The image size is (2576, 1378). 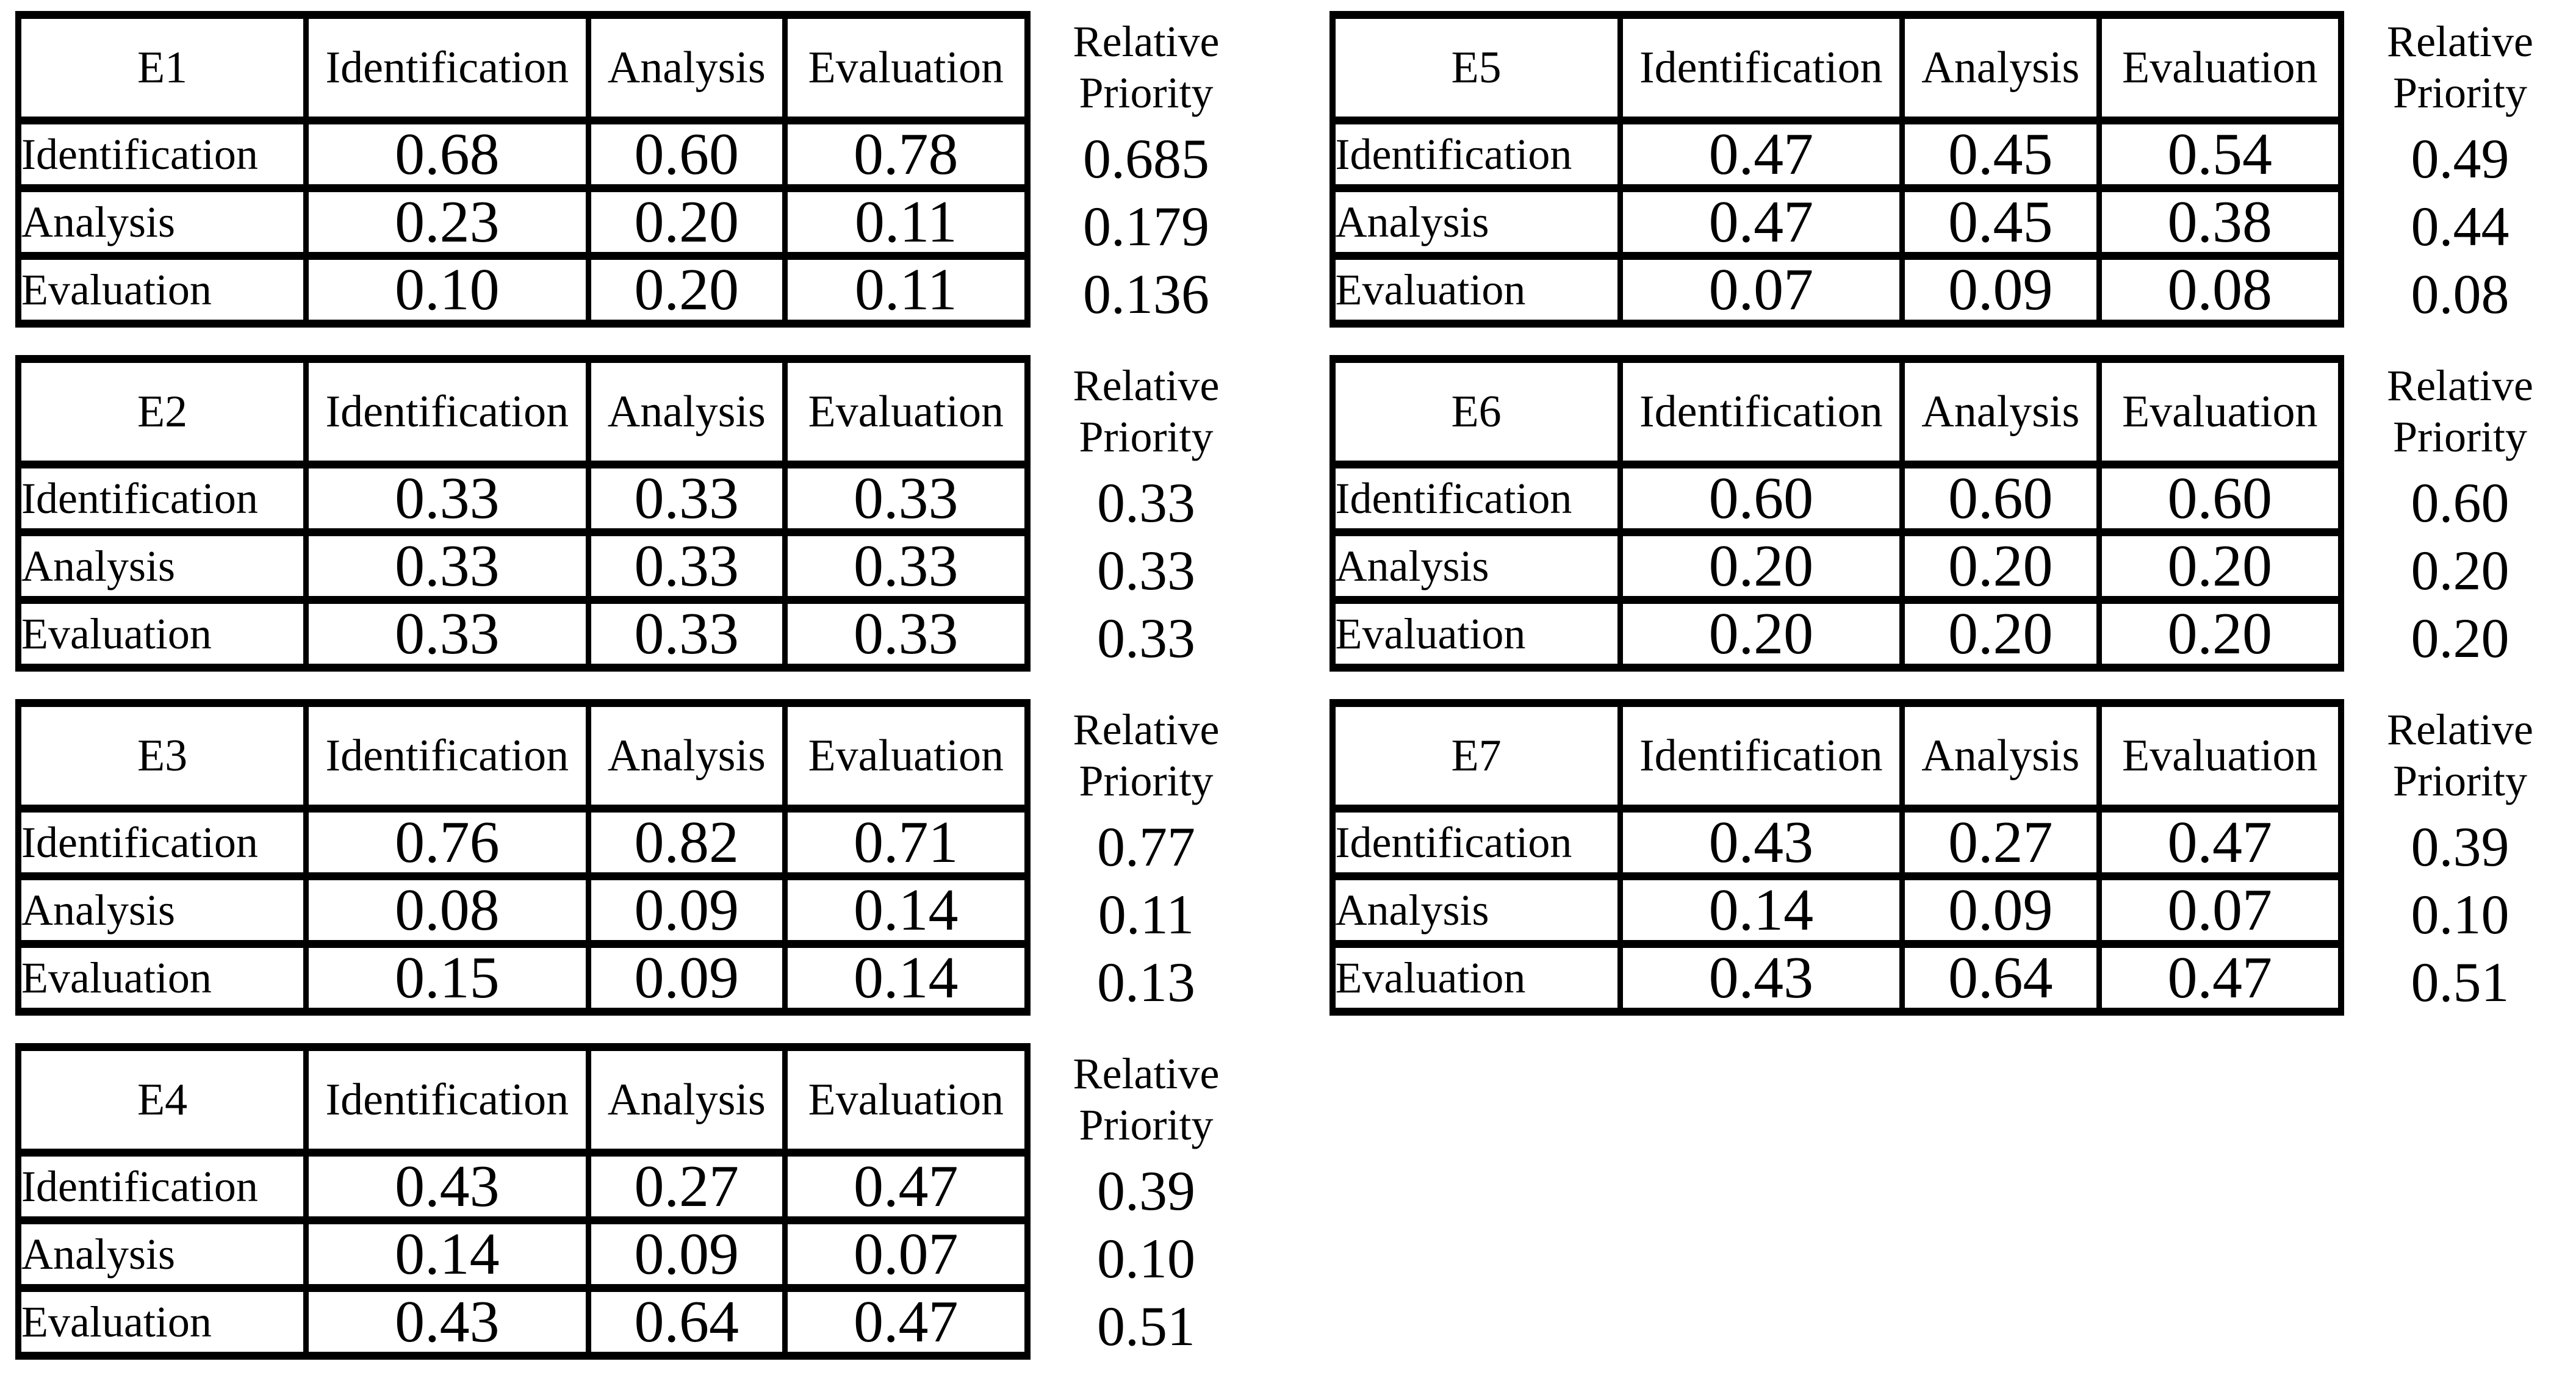 I want to click on relative-priority-column: Relative Priority 0.60 0.20 0.20, so click(x=2460, y=513).